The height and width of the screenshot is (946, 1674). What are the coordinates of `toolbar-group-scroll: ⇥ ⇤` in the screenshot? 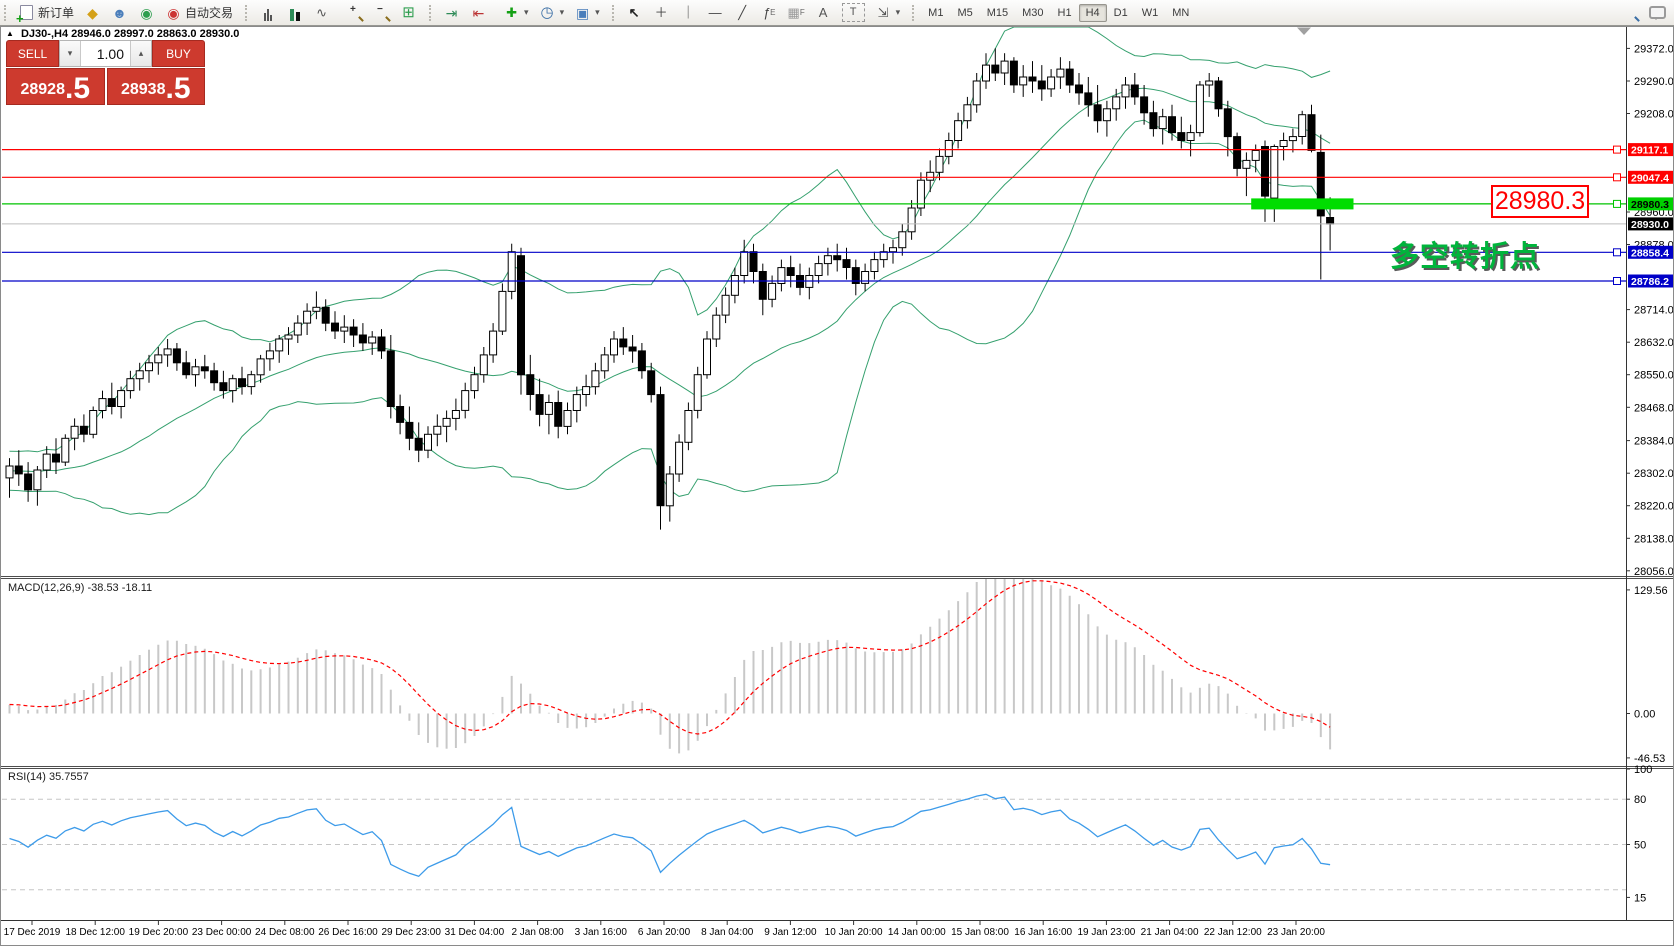 It's located at (460, 12).